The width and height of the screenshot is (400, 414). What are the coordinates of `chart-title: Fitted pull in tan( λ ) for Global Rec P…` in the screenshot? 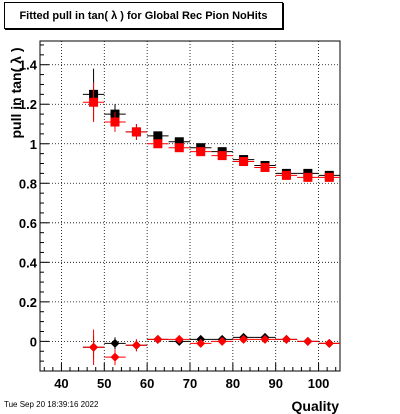 It's located at (143, 16).